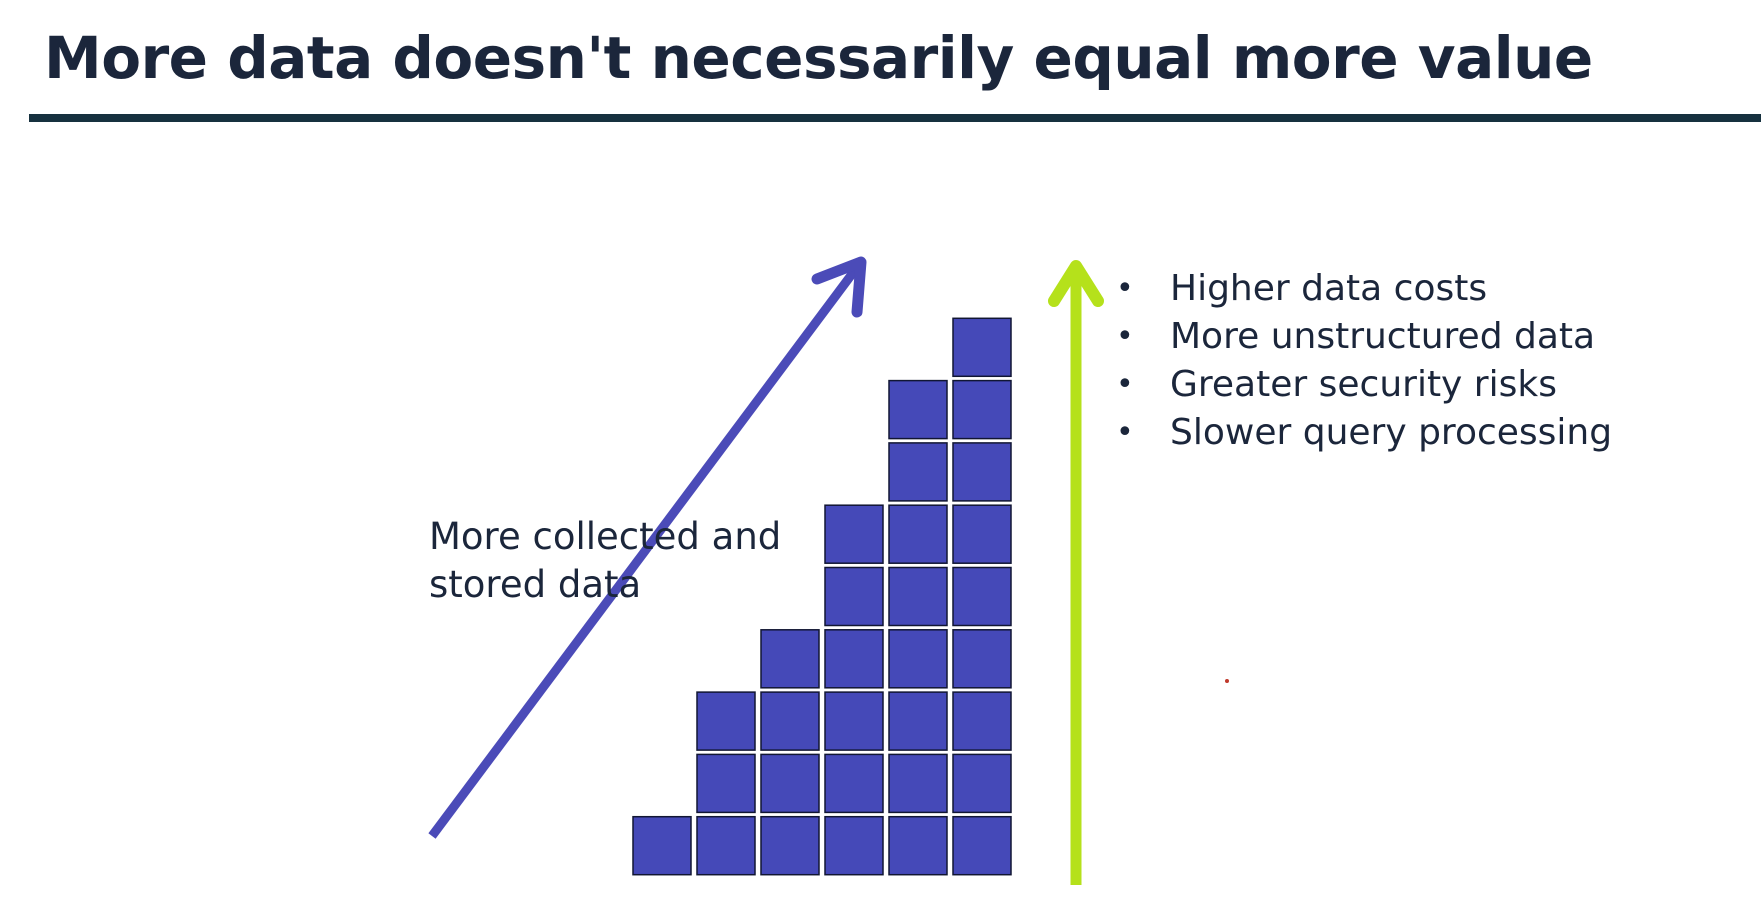  What do you see at coordinates (1362, 385) in the screenshot?
I see `consequence-item: Greater security risks` at bounding box center [1362, 385].